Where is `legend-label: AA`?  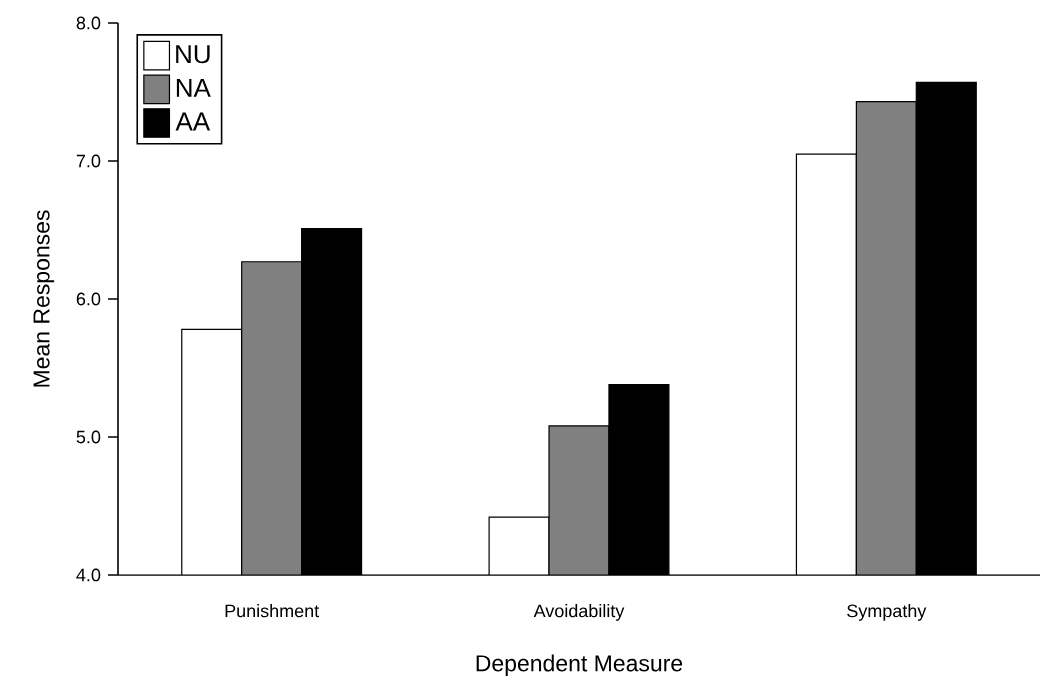
legend-label: AA is located at coordinates (193, 121).